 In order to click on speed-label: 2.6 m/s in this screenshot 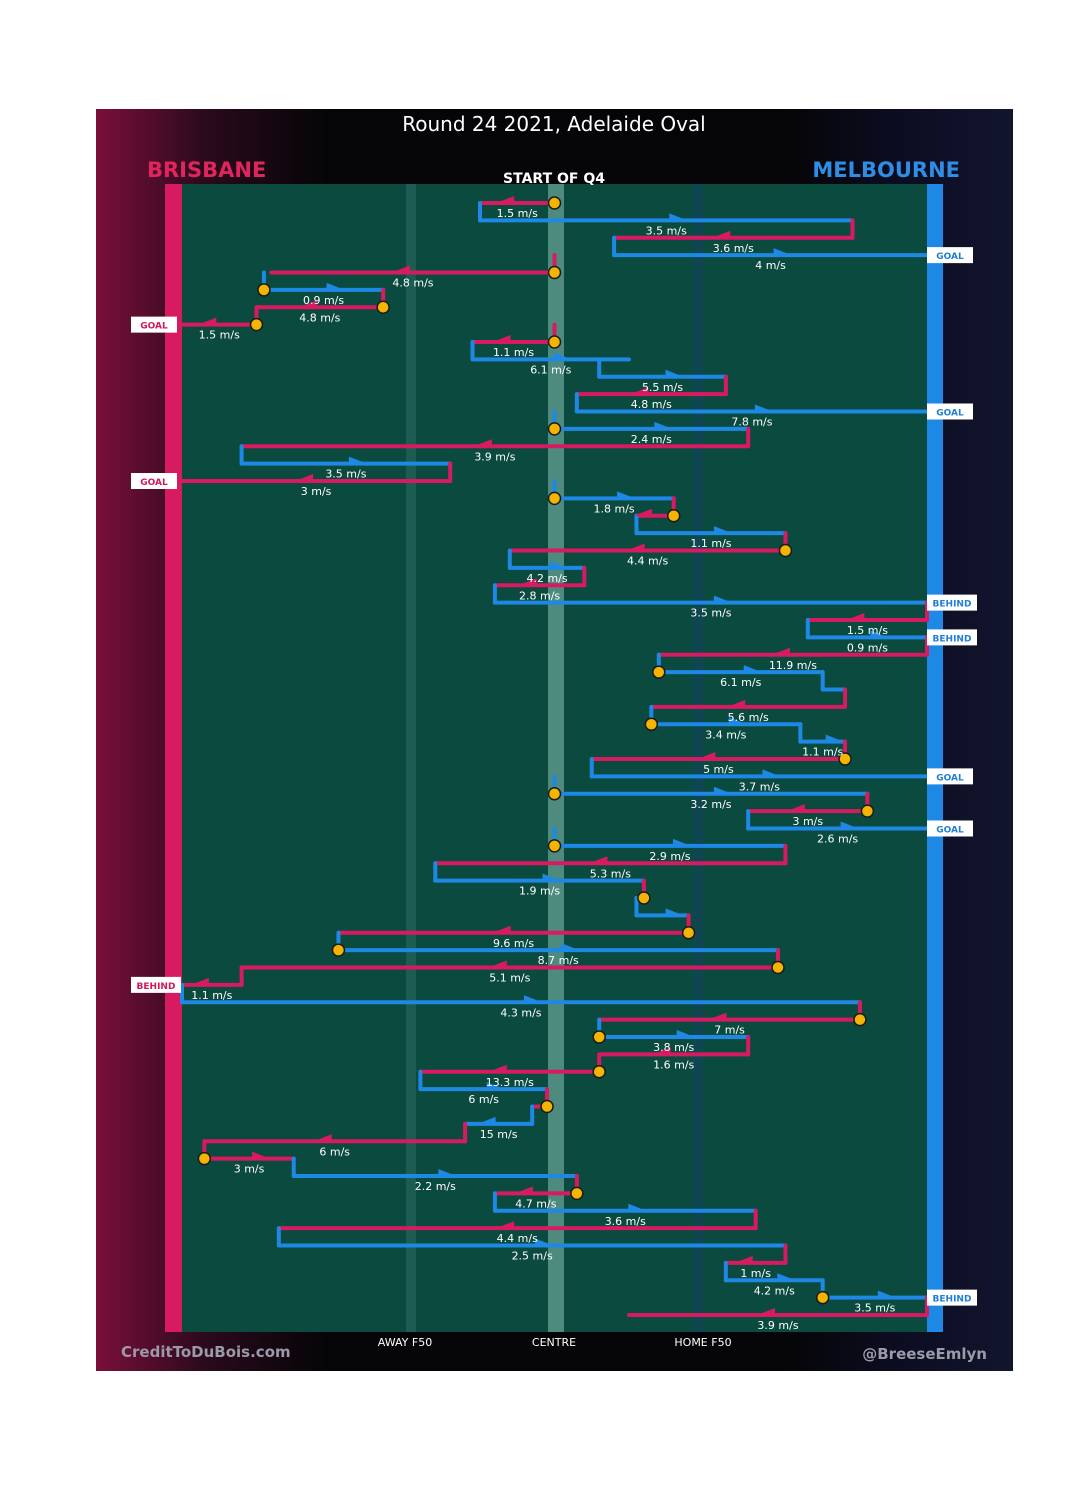, I will do `click(837, 839)`.